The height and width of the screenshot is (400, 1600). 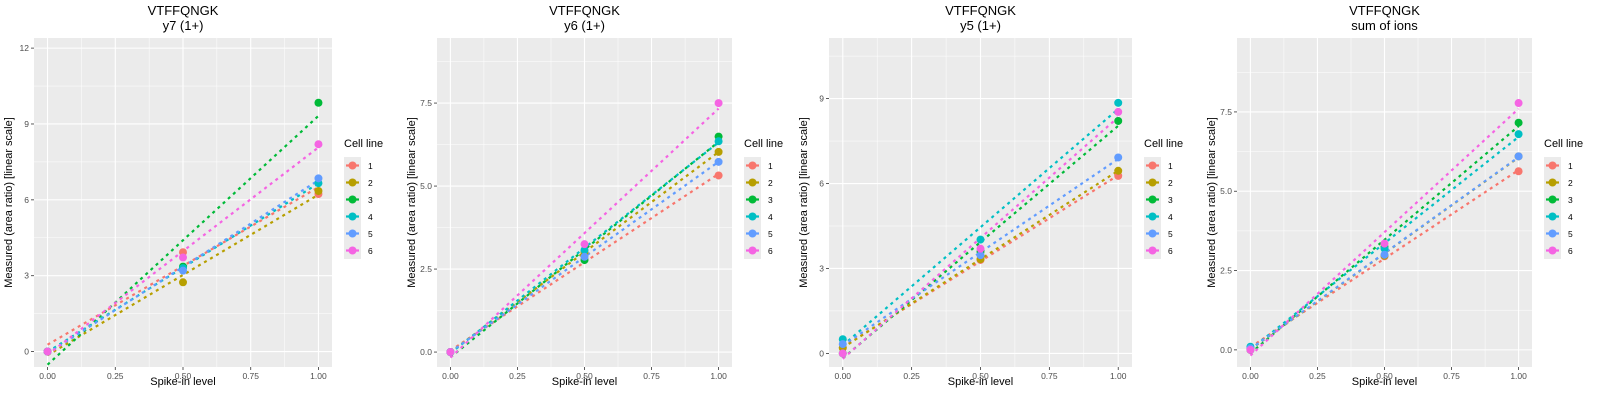 I want to click on legend-title: Cell line, so click(x=763, y=144).